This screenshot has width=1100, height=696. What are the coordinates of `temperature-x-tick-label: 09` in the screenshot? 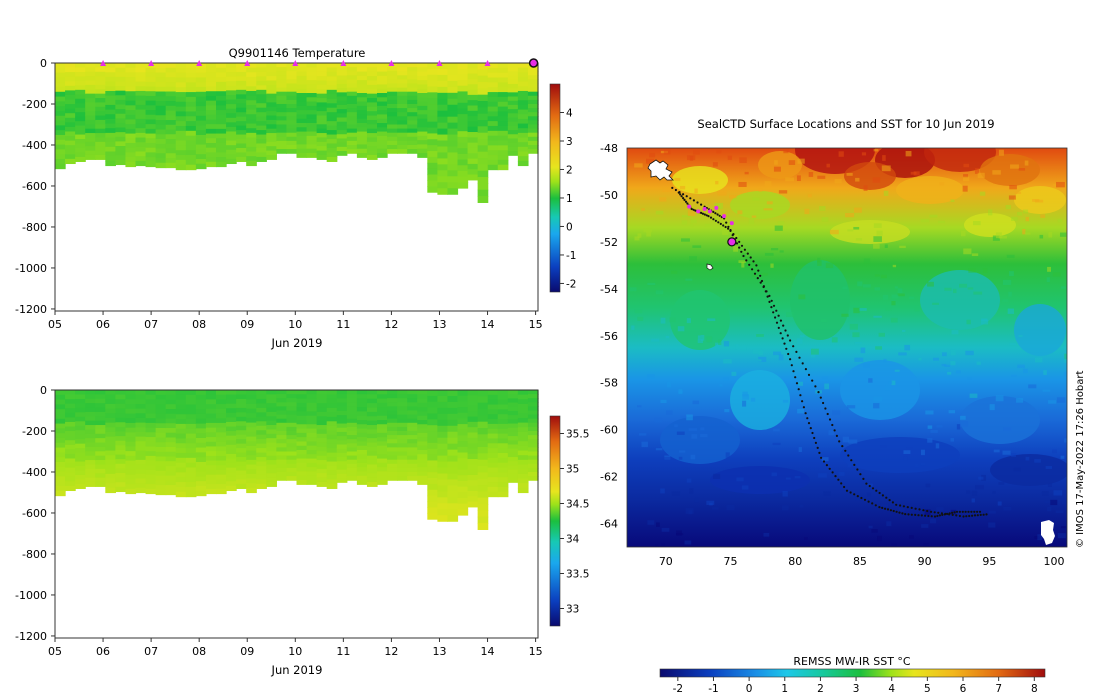 It's located at (247, 324).